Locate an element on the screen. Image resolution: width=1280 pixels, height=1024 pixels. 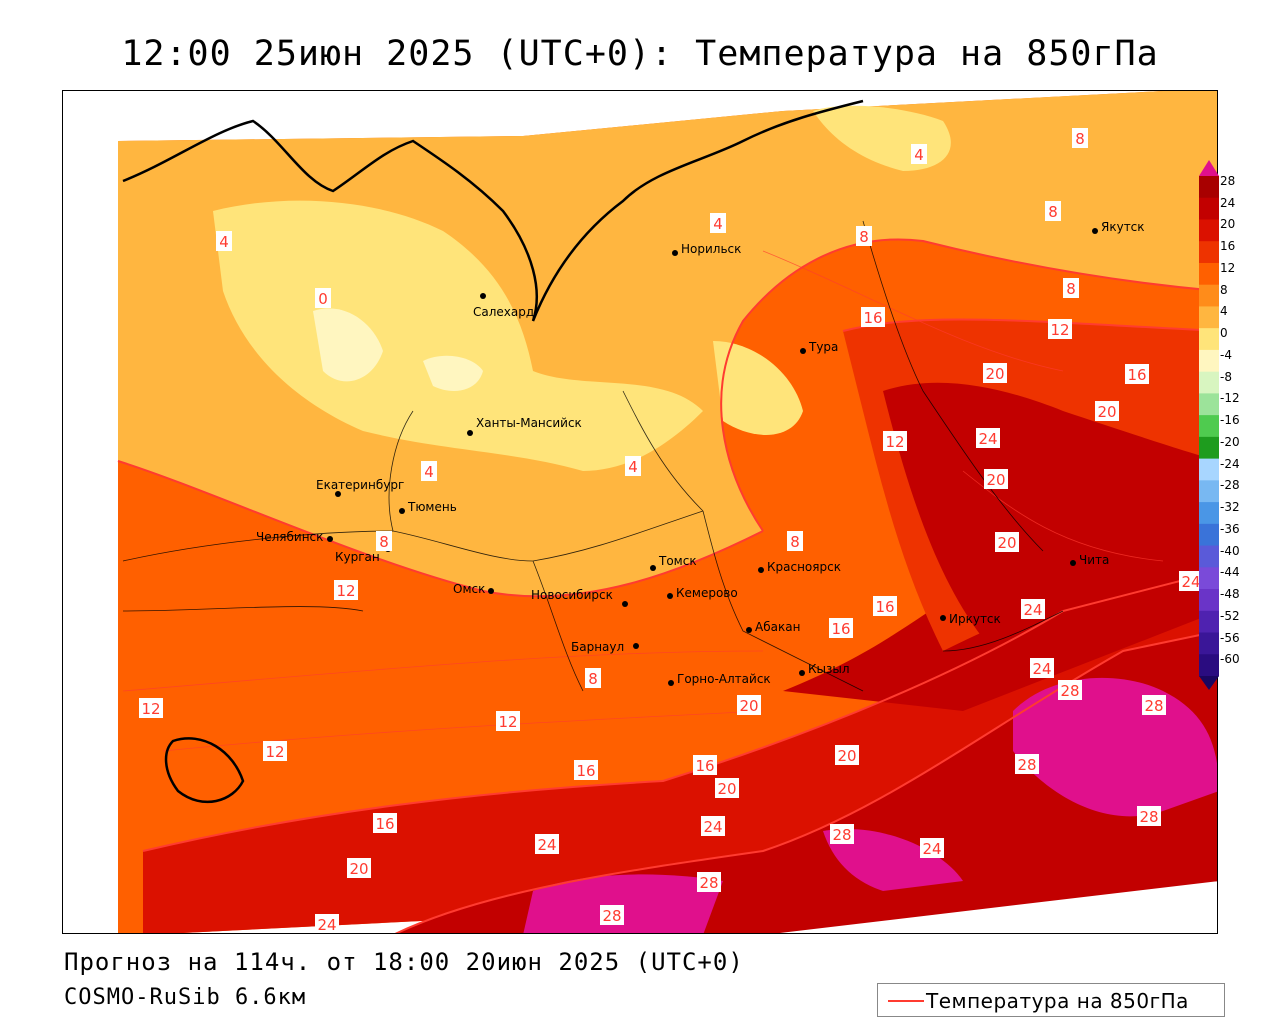
contour-label: 0 is located at coordinates (323, 298).